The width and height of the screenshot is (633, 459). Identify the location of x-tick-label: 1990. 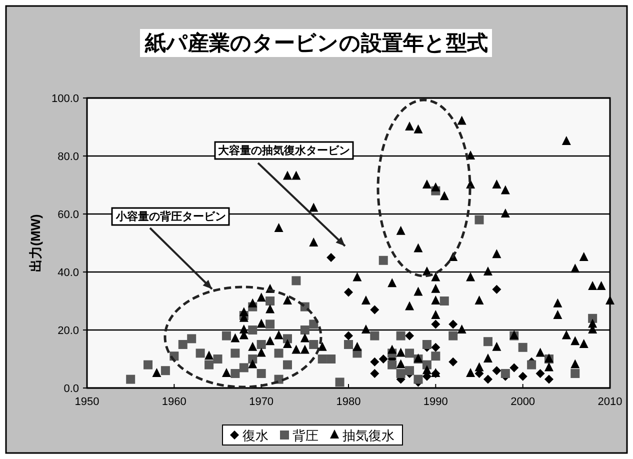
(435, 402).